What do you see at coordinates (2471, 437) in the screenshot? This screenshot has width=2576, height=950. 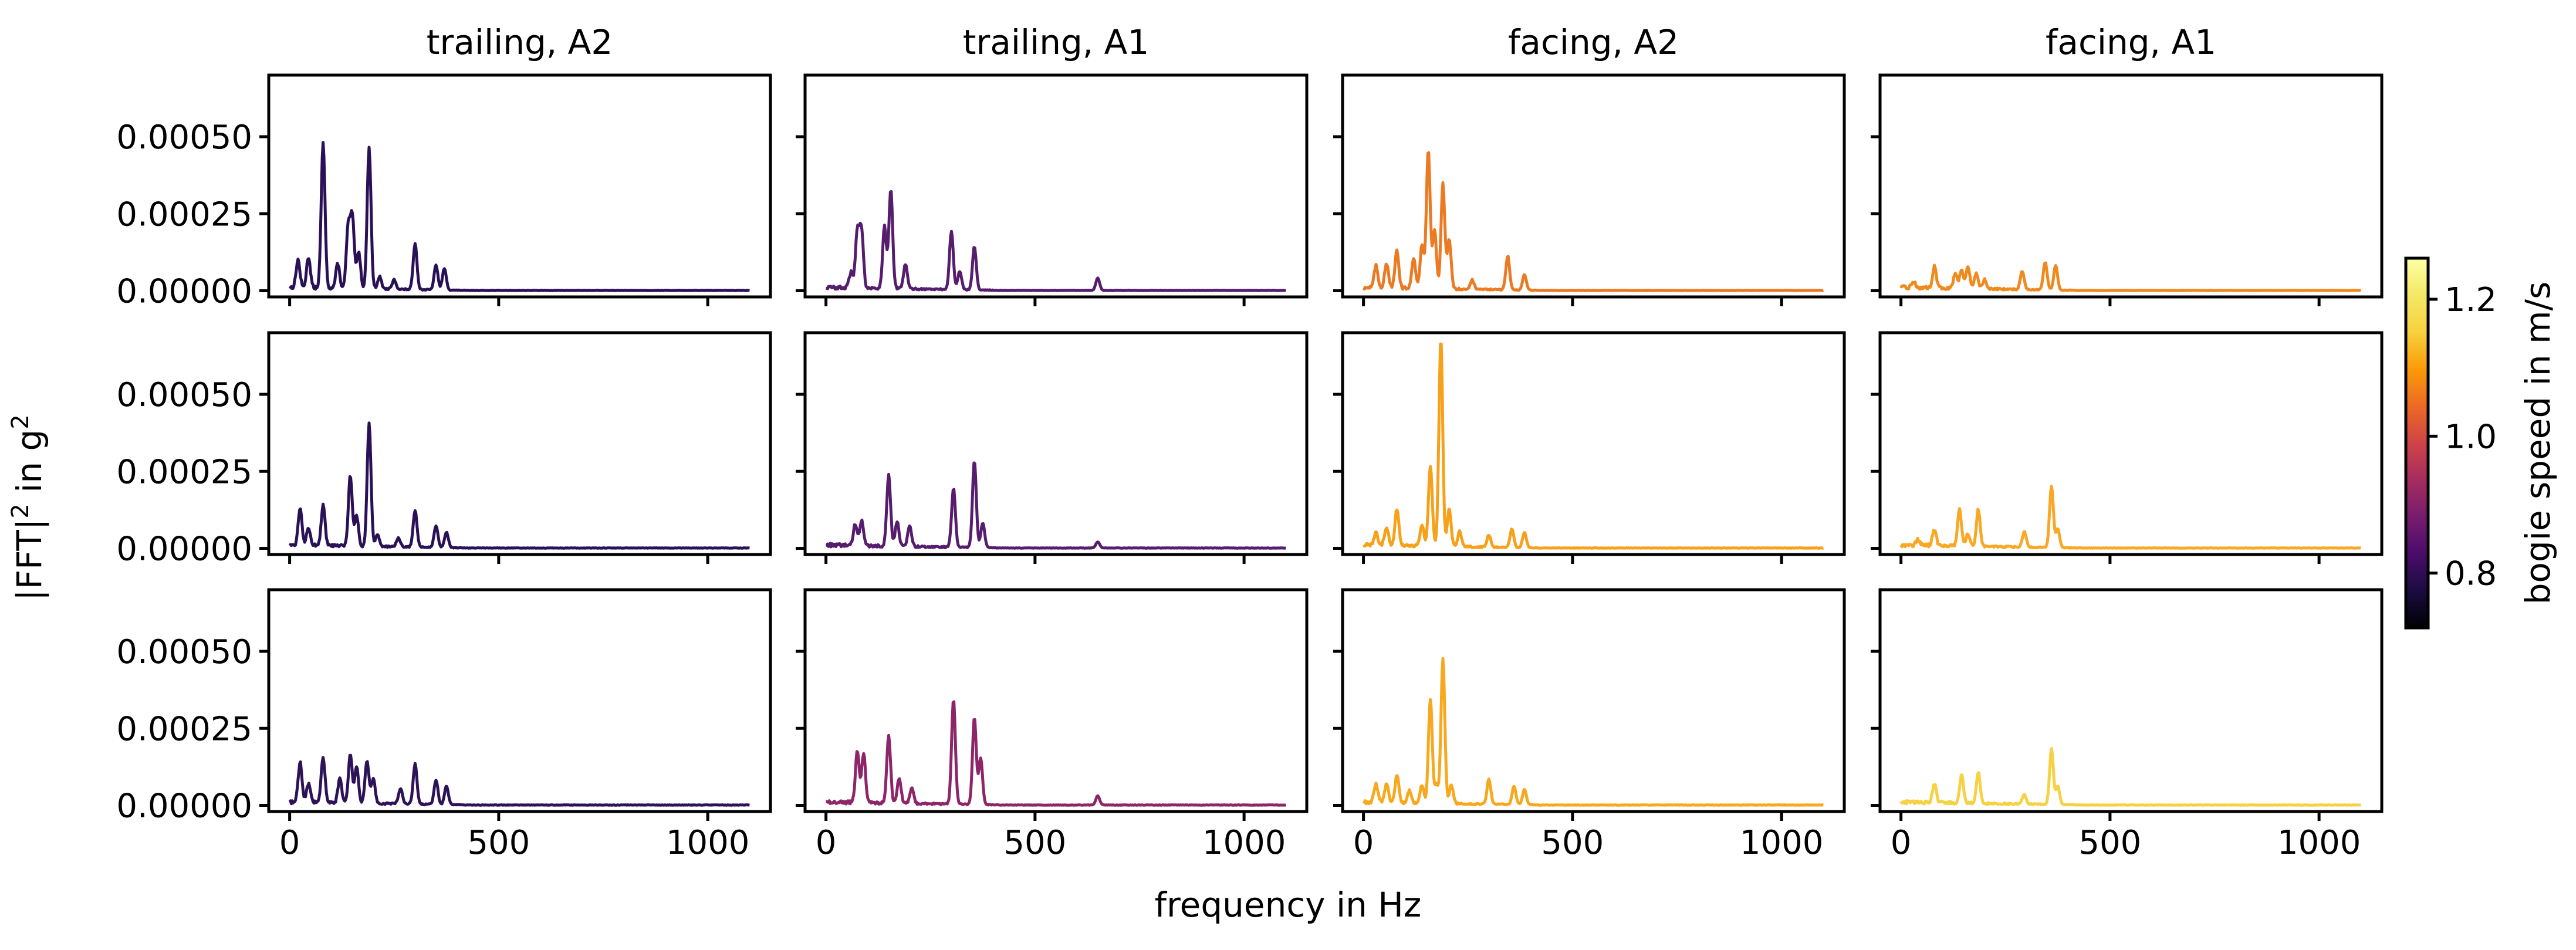 I see `colorbar-tick-label: 1.0` at bounding box center [2471, 437].